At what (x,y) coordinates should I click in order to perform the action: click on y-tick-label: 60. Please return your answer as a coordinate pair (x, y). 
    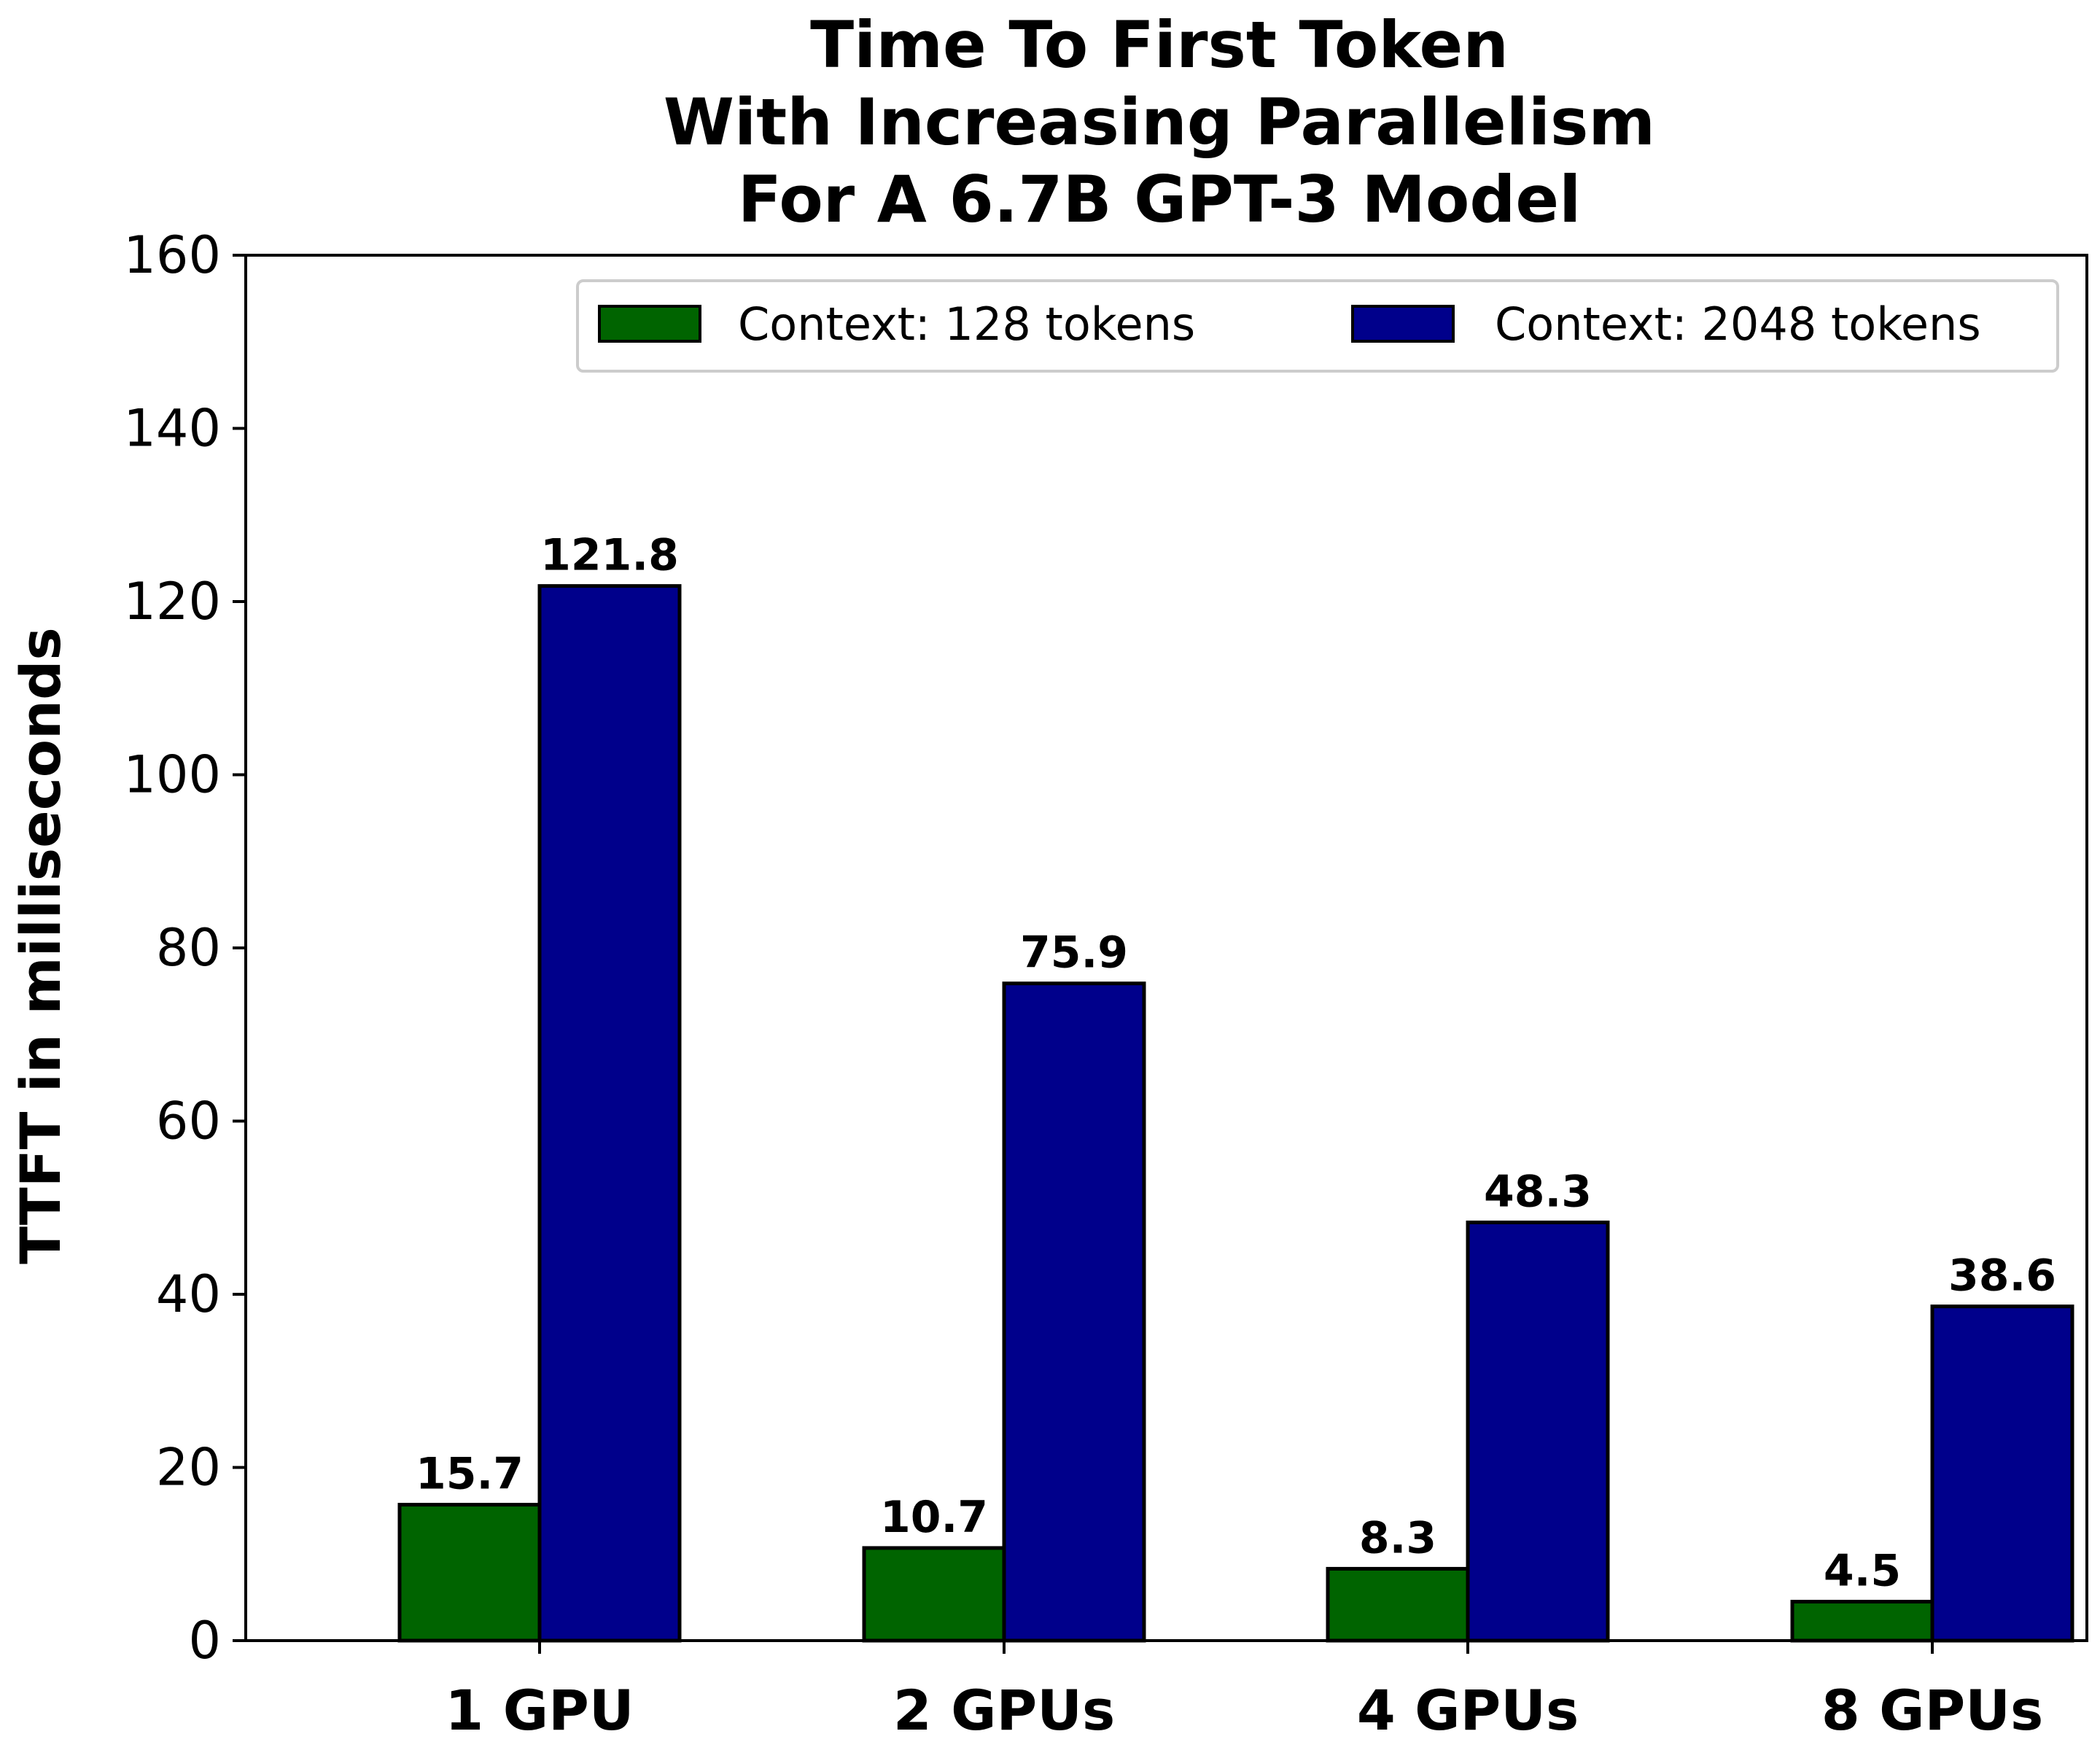
    Looking at the image, I should click on (188, 1121).